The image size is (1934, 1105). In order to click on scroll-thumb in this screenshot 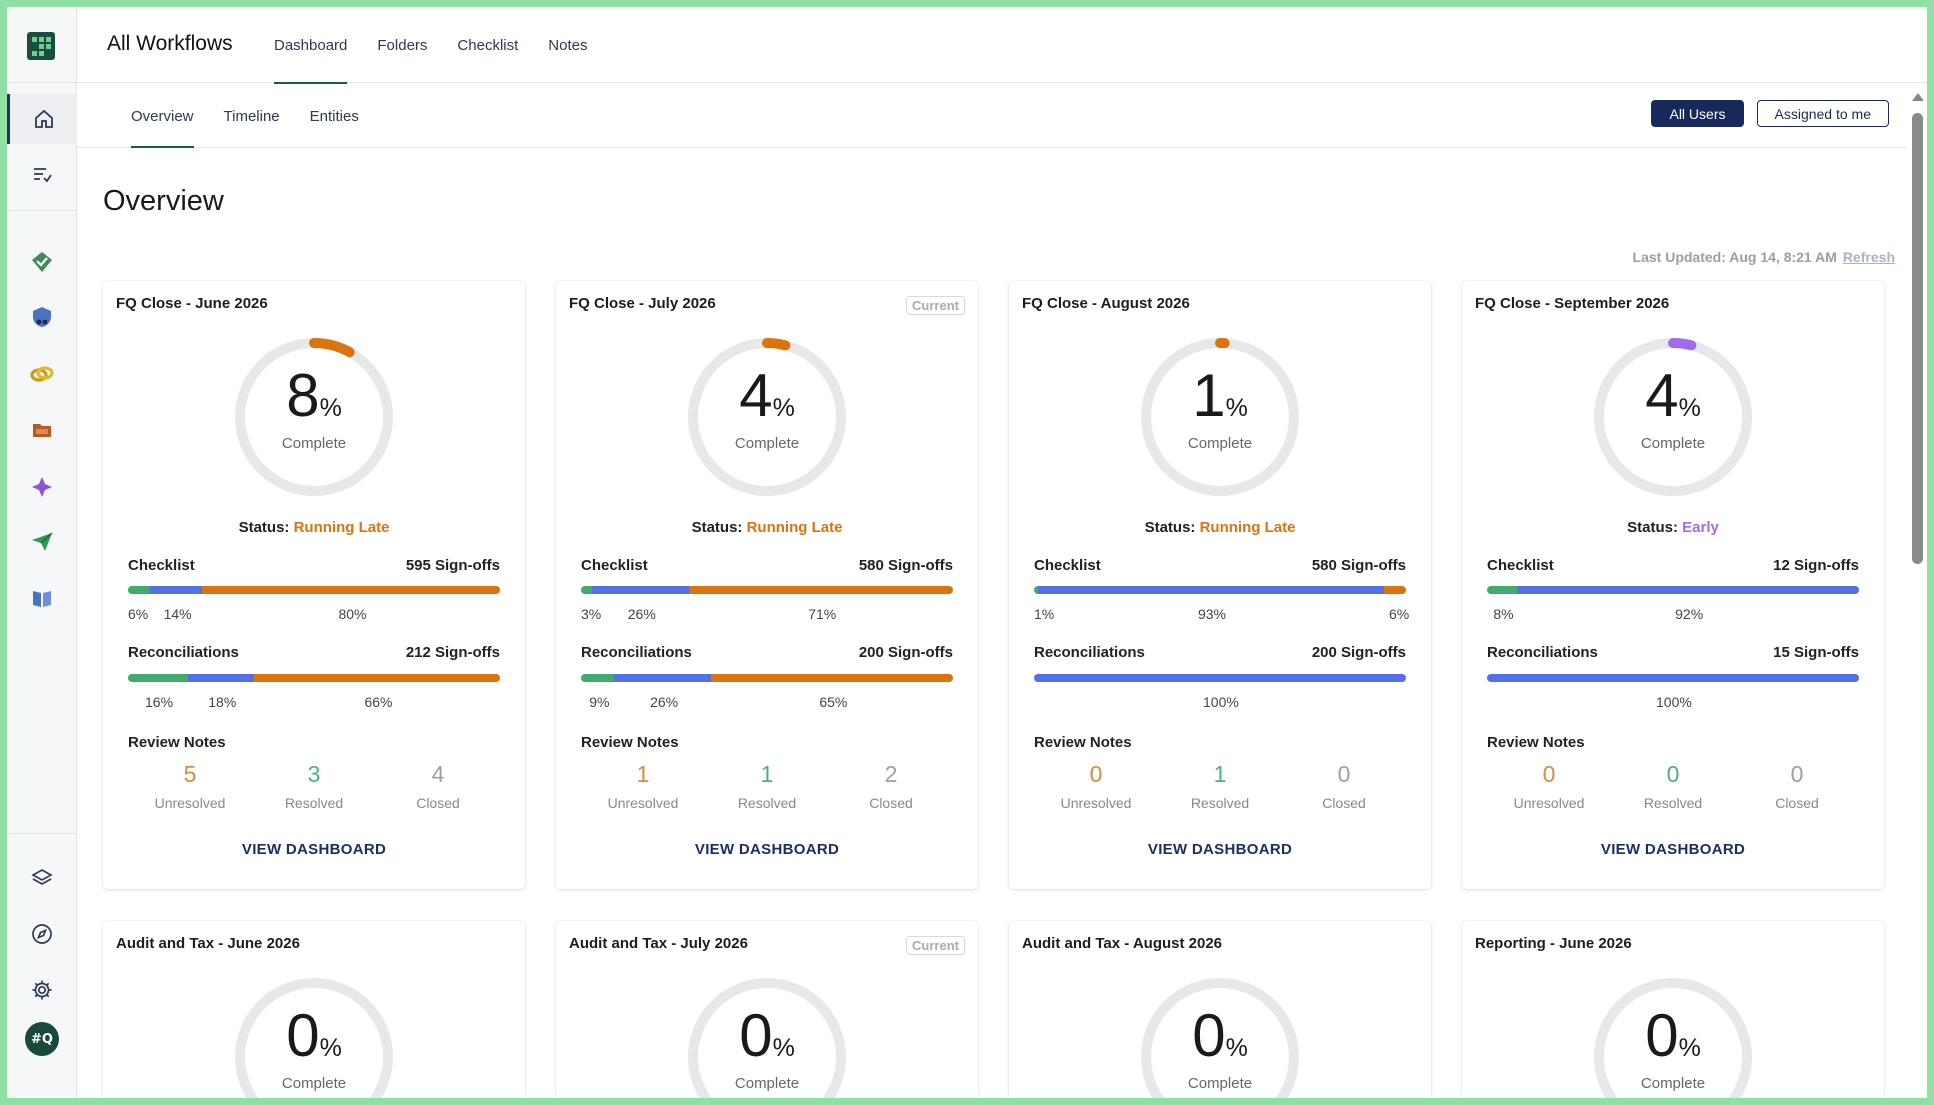, I will do `click(1917, 338)`.